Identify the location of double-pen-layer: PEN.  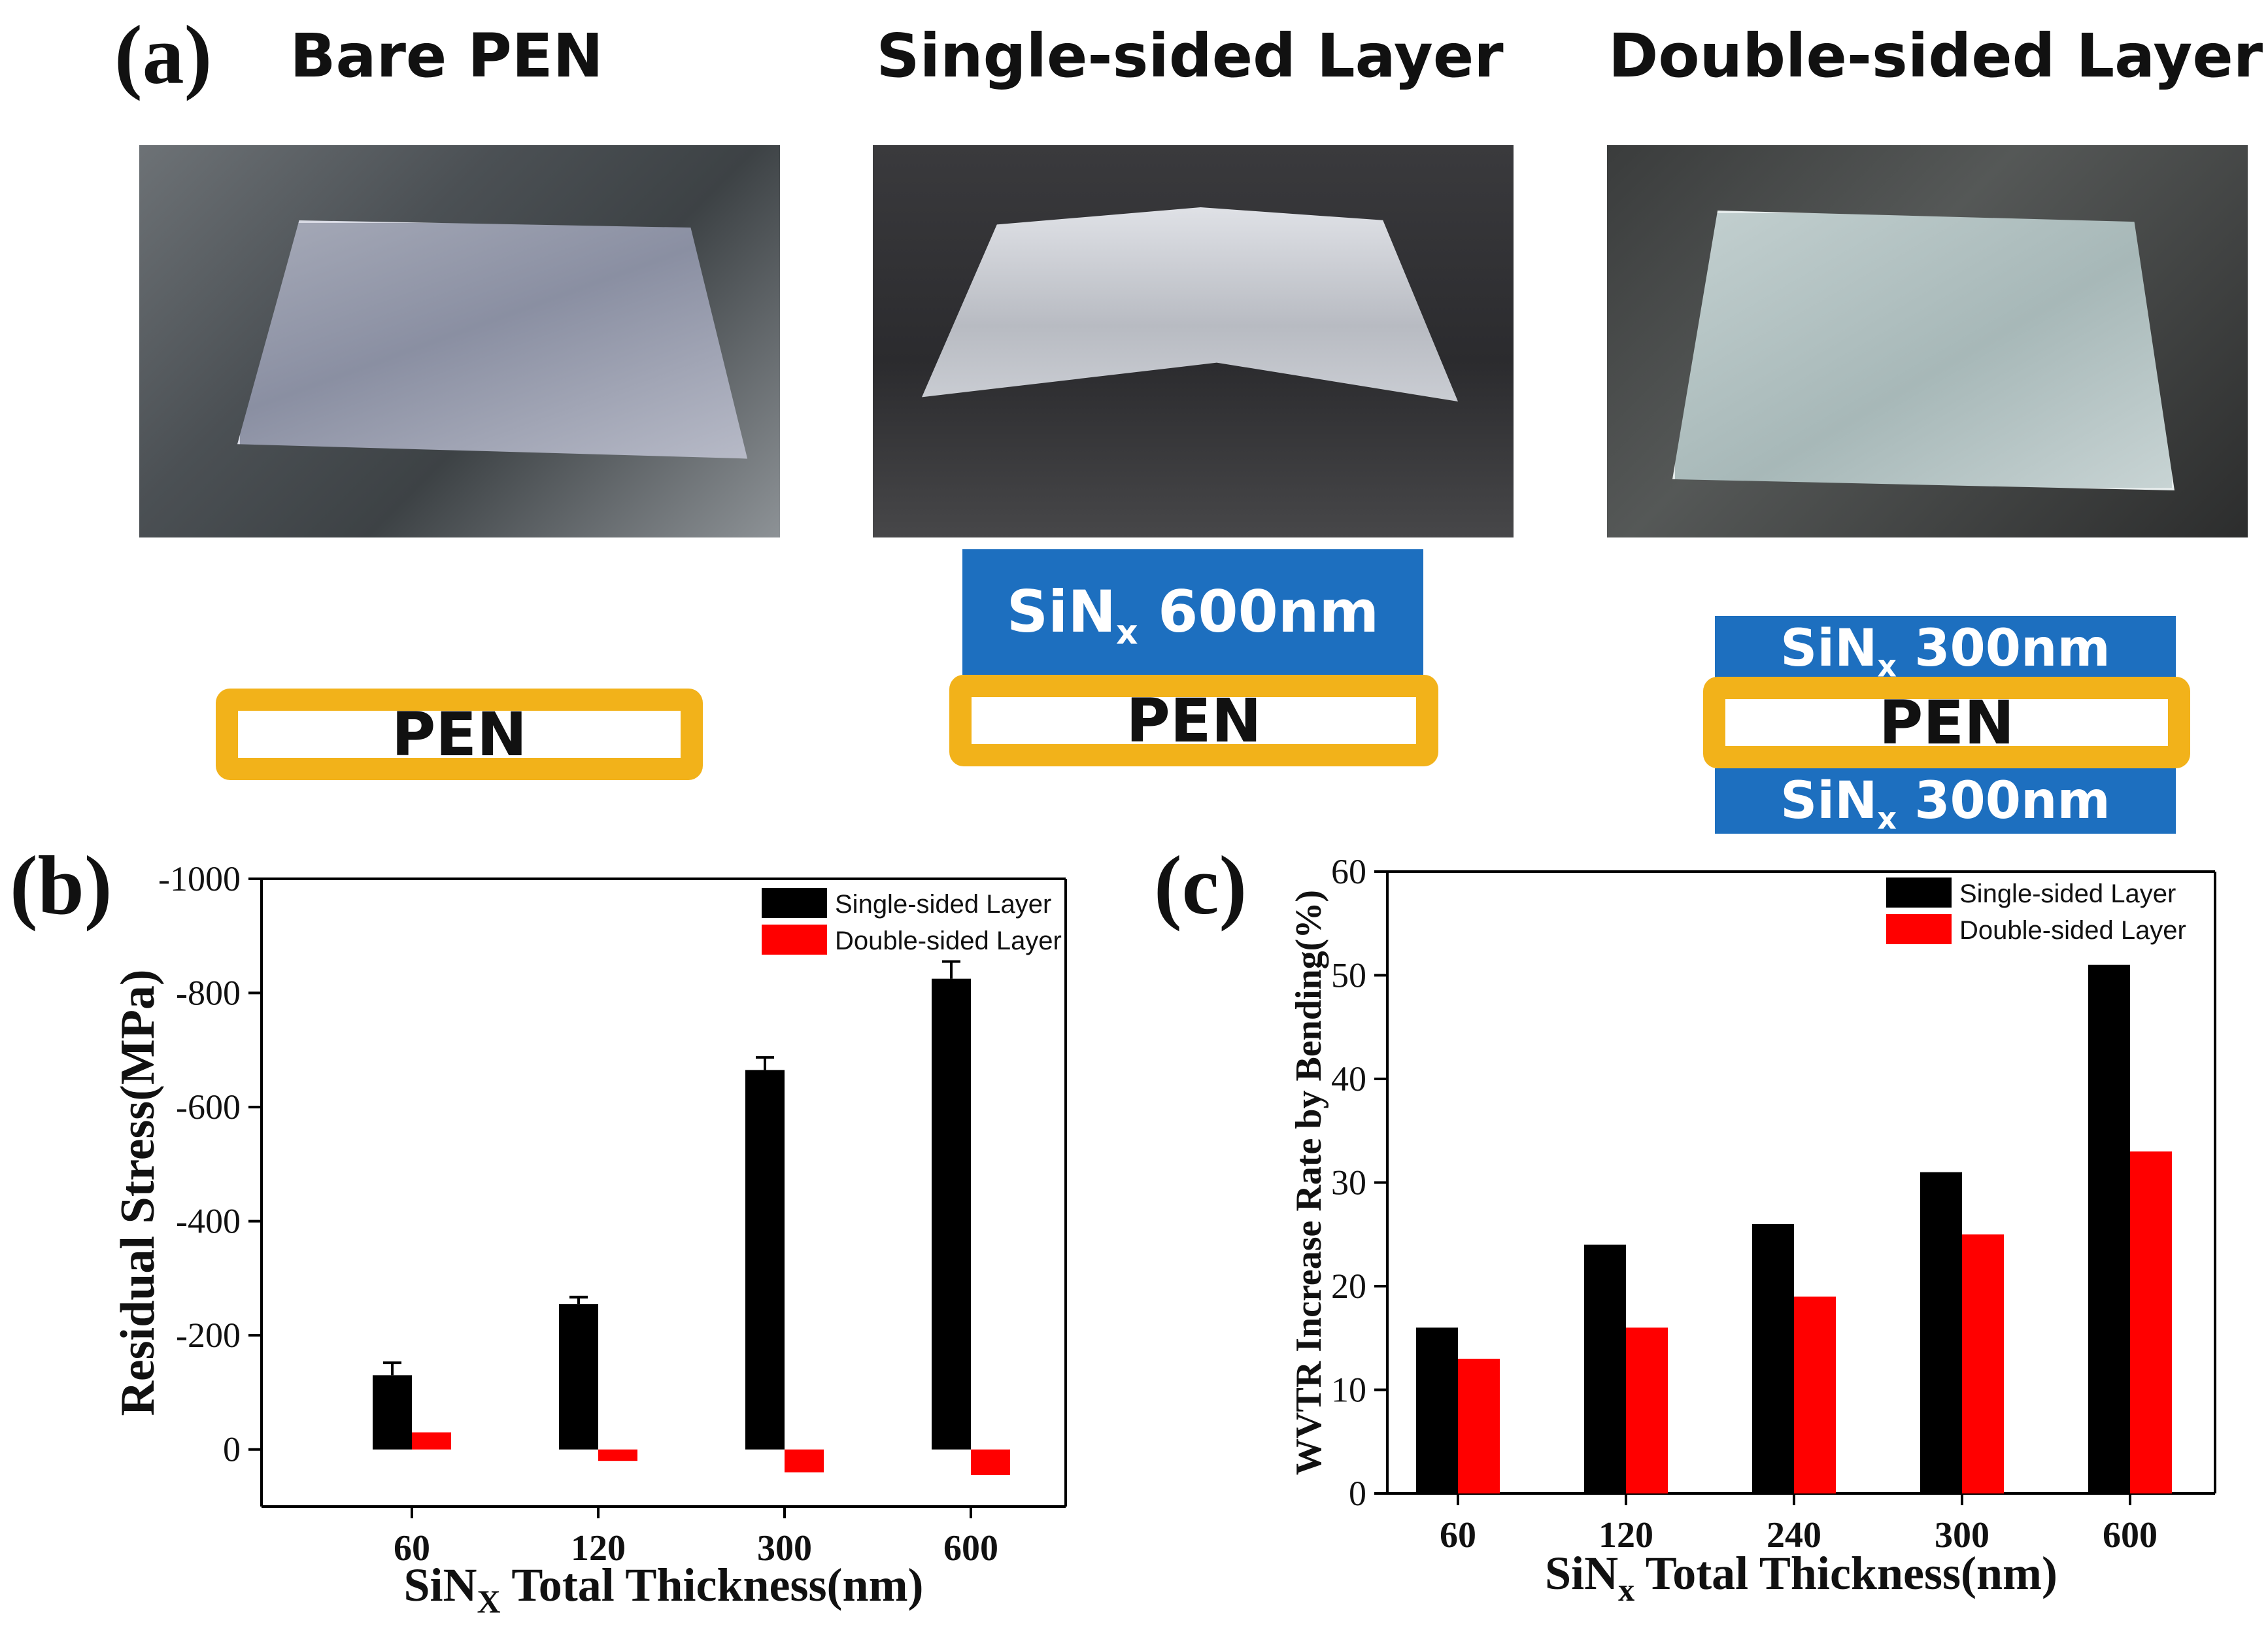
(1947, 722).